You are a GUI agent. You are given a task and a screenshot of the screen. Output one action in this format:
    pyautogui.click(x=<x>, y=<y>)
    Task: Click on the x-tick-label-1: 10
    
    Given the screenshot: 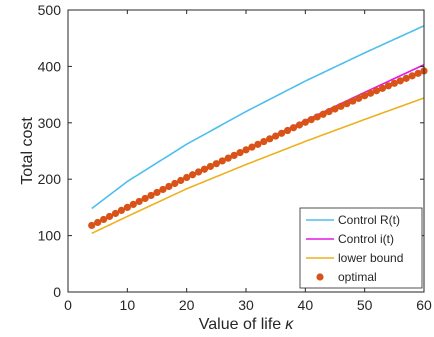 What is the action you would take?
    pyautogui.click(x=128, y=305)
    